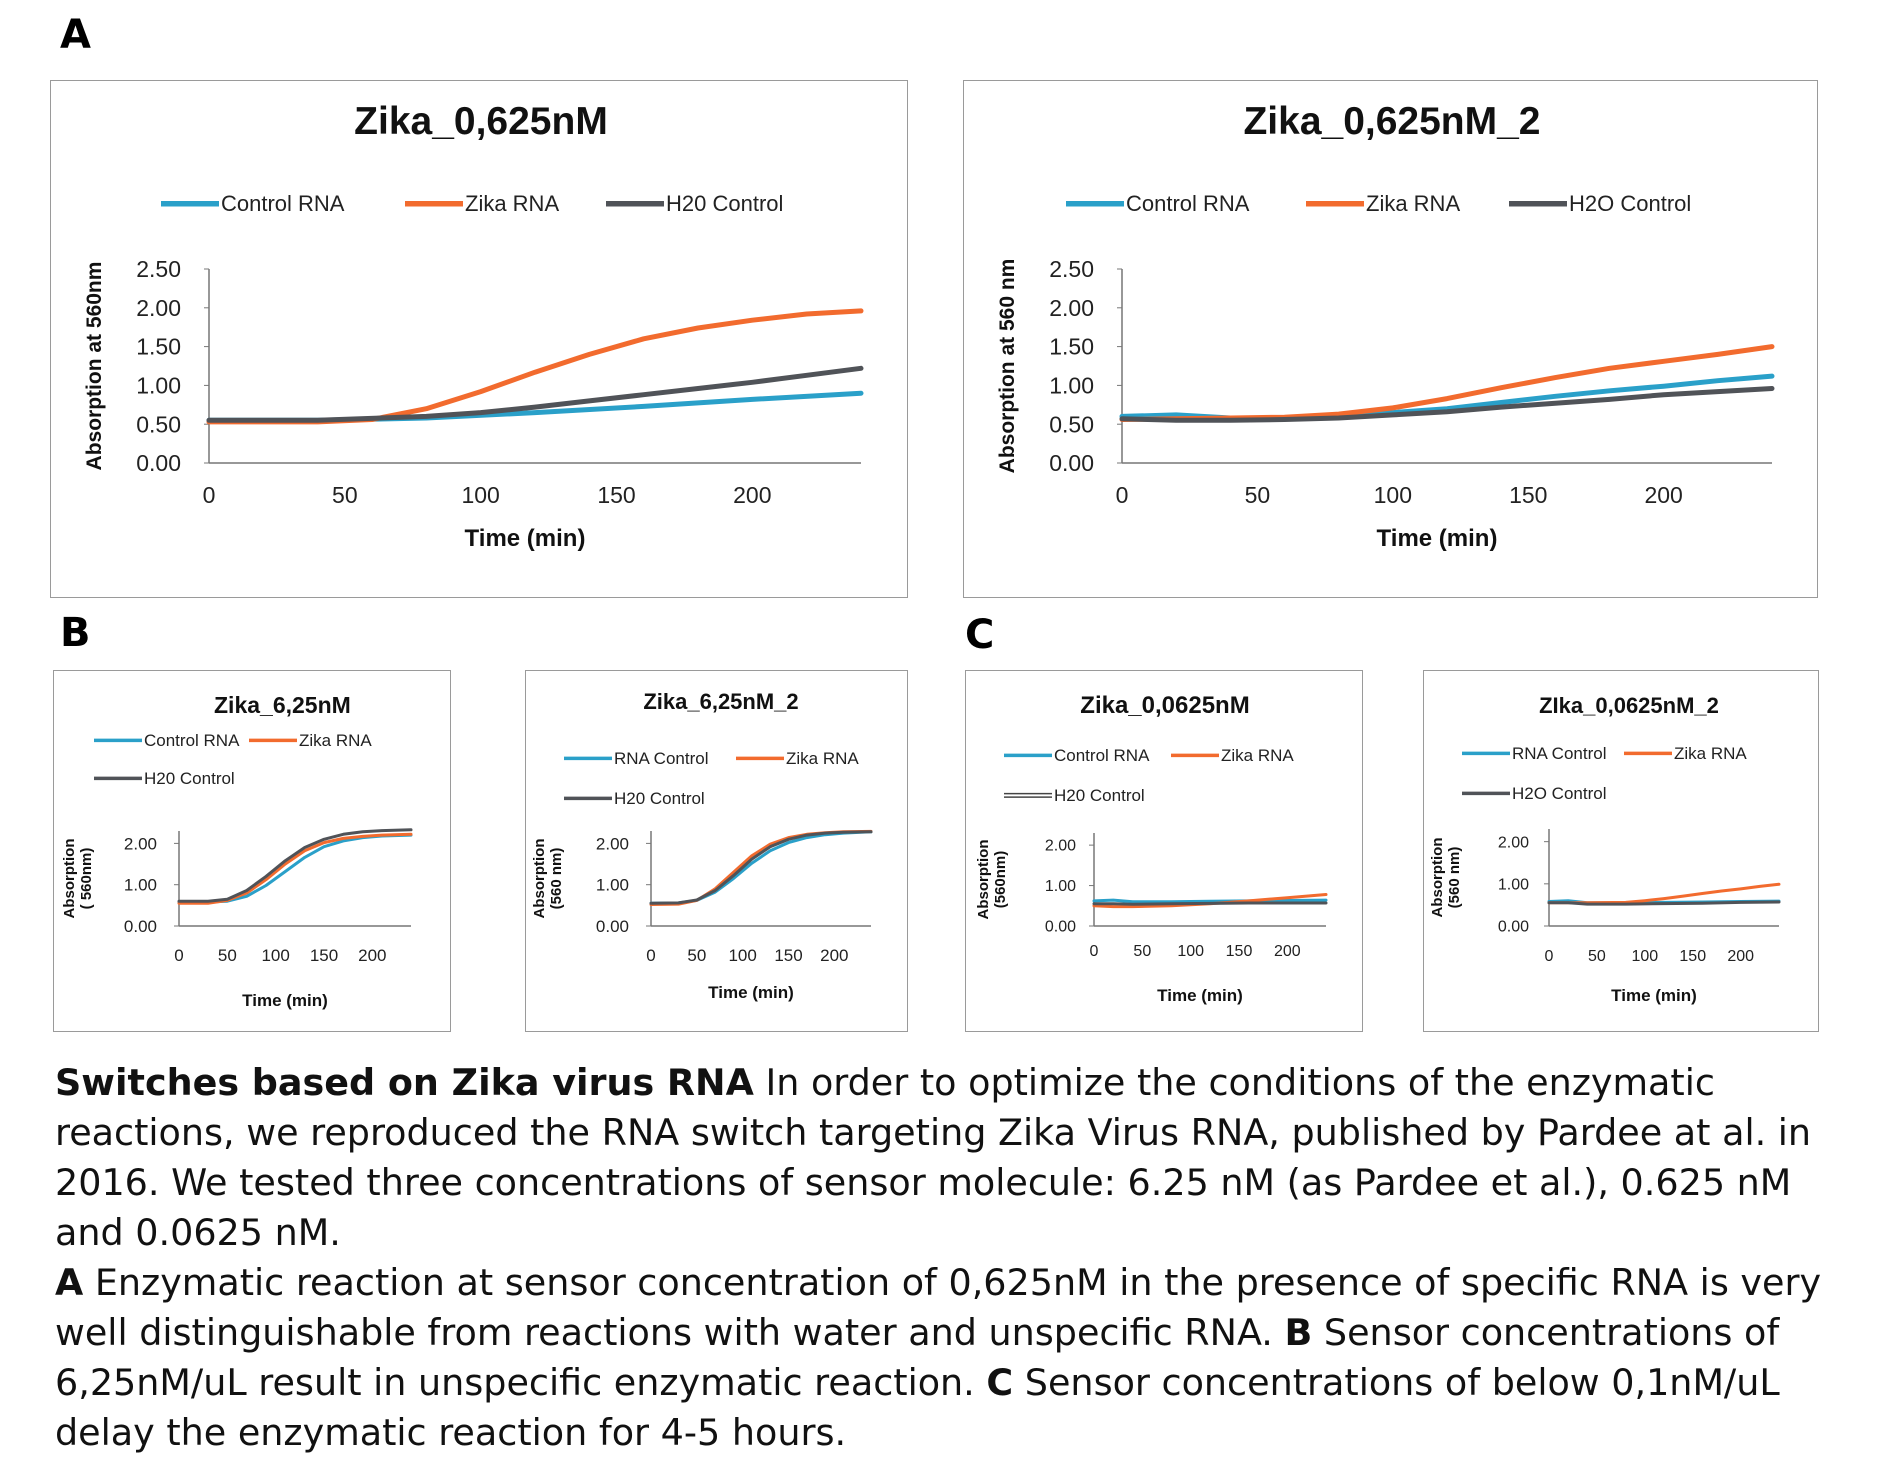 Image resolution: width=1890 pixels, height=1458 pixels. I want to click on panel-label-a: A, so click(75, 35).